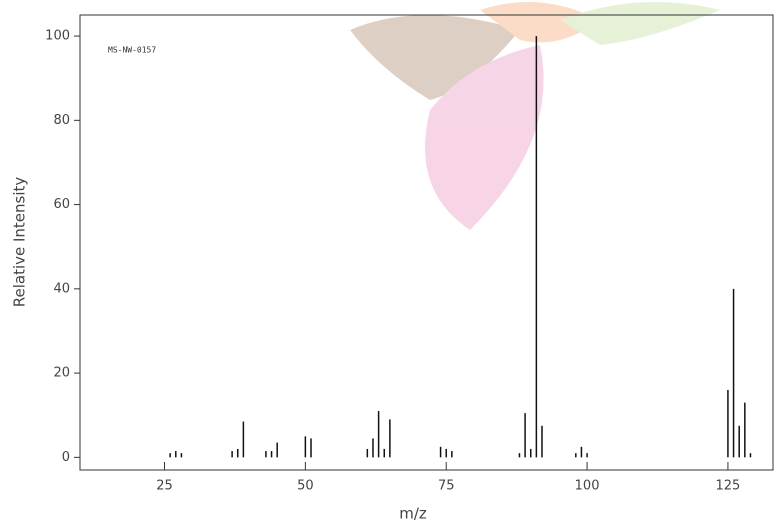 The width and height of the screenshot is (776, 524). Describe the element at coordinates (164, 486) in the screenshot. I see `x-tick-label: 25` at that location.